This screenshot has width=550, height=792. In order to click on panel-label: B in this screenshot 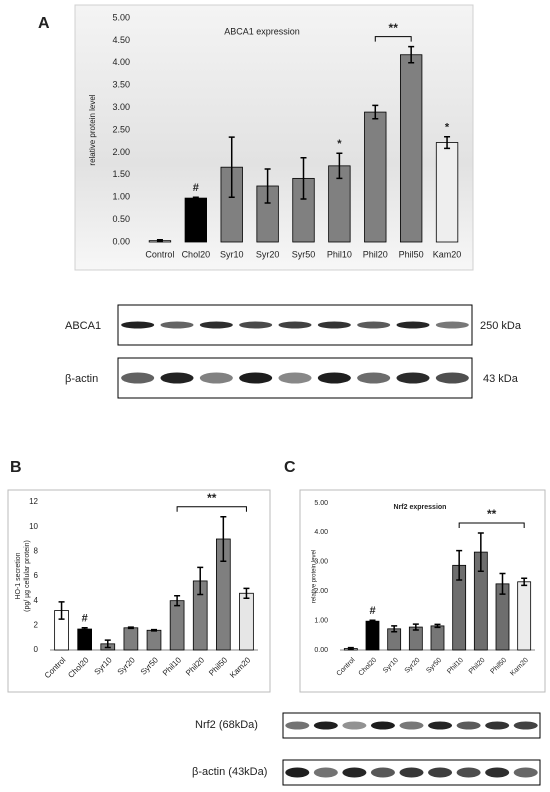, I will do `click(16, 467)`.